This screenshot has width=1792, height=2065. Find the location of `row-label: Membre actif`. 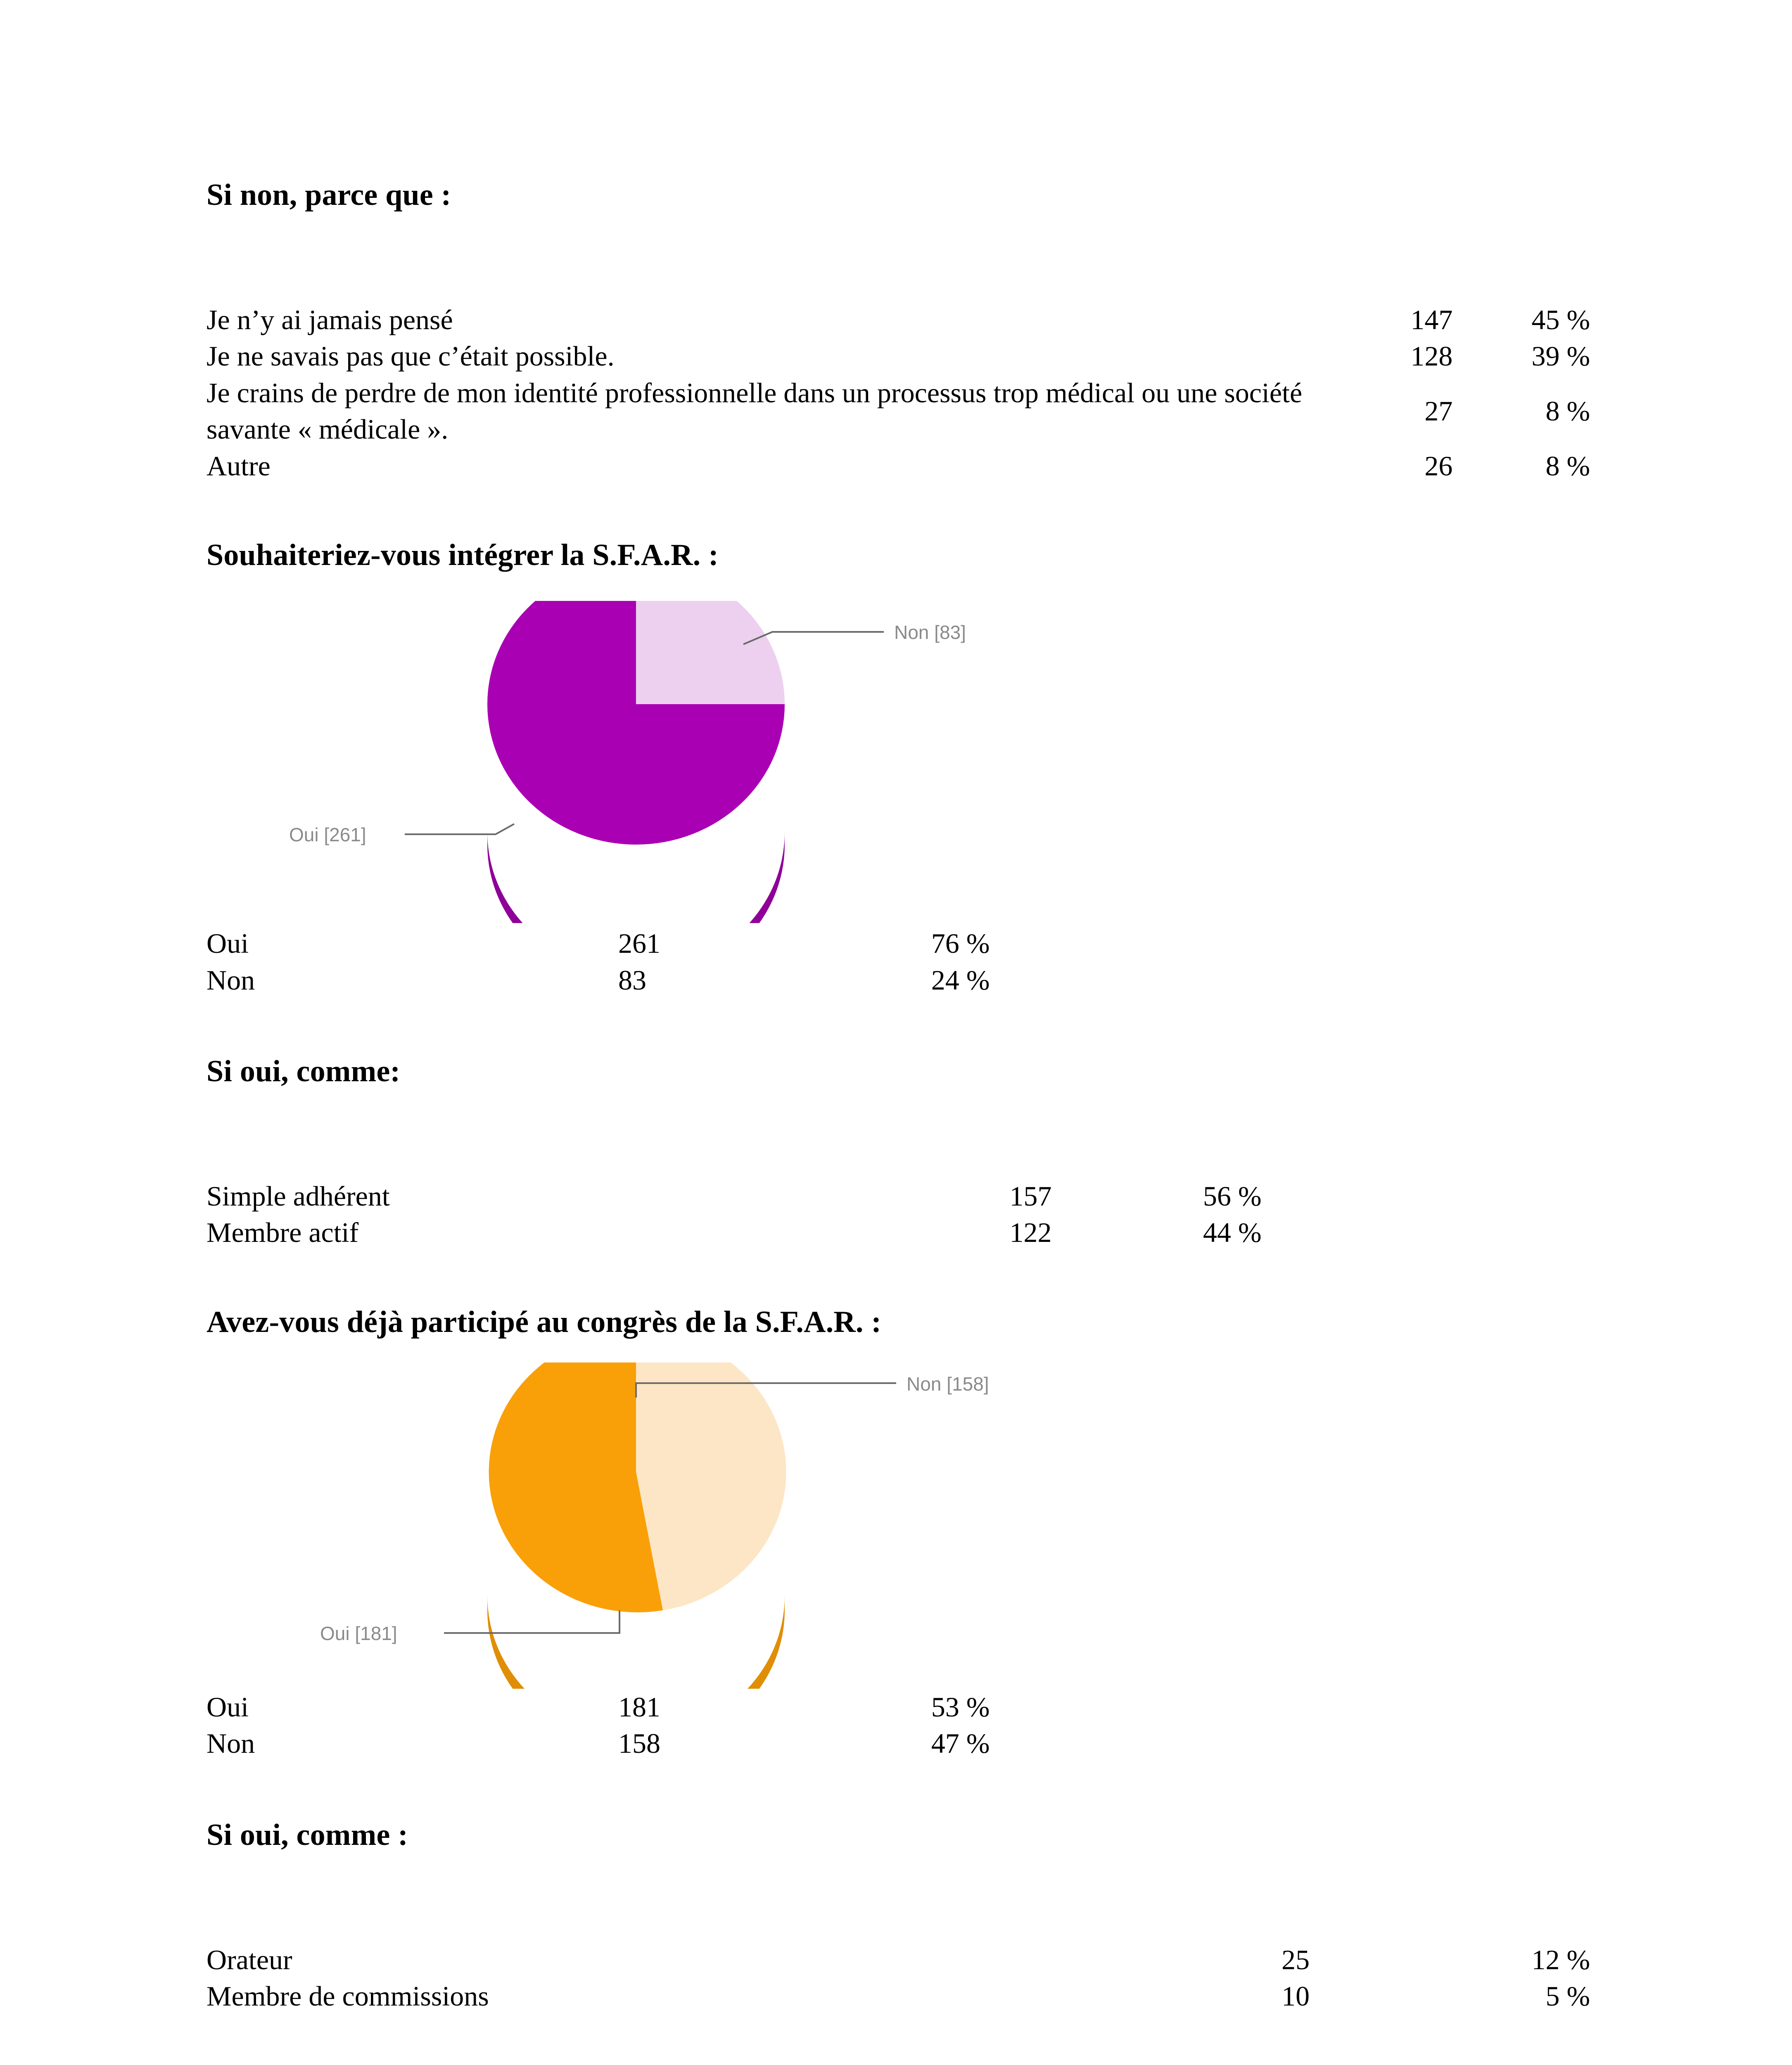

row-label: Membre actif is located at coordinates (282, 1232).